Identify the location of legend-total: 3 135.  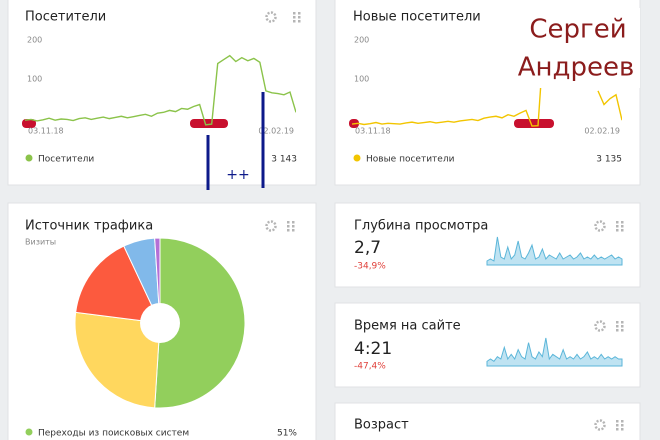
(609, 160).